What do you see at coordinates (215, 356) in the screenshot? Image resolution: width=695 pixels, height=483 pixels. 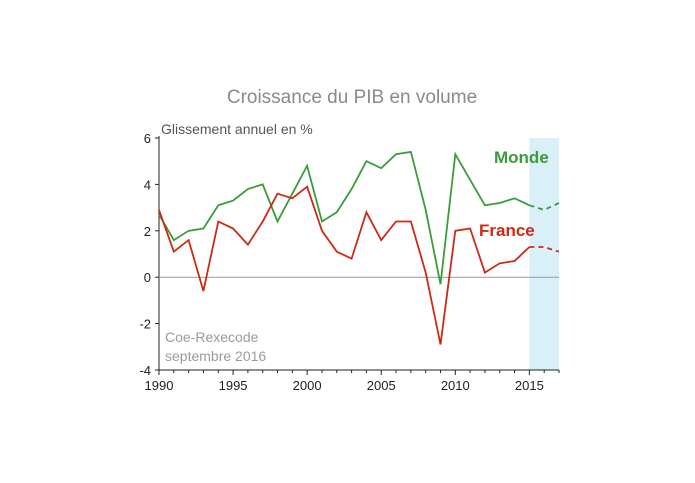 I see `source-date: septembre 2016` at bounding box center [215, 356].